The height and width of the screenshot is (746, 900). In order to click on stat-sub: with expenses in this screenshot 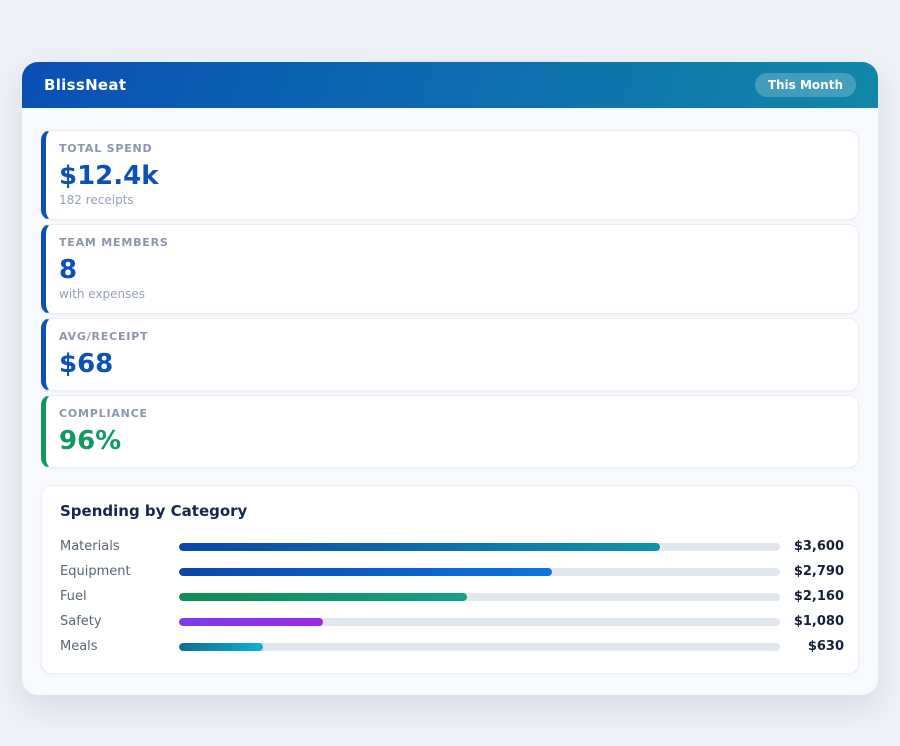, I will do `click(102, 294)`.